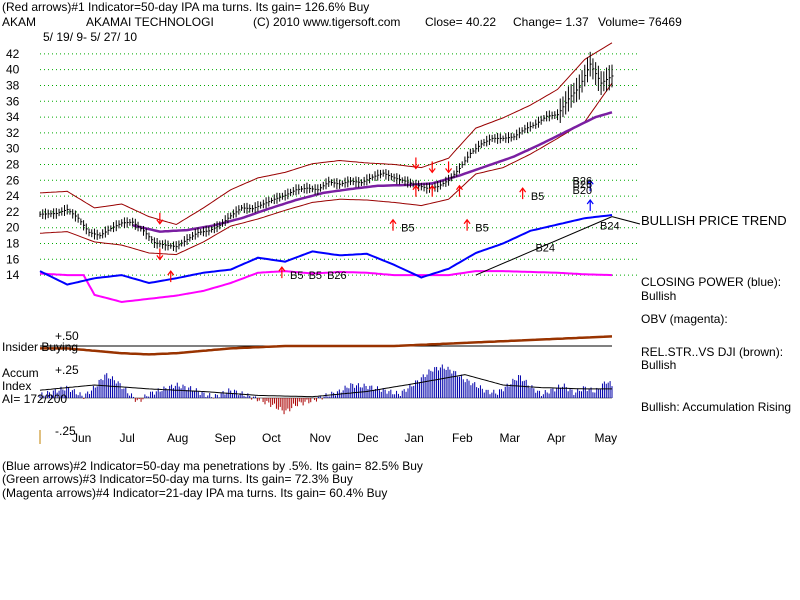 The width and height of the screenshot is (800, 600). I want to click on obv-label: OBV (magenta):, so click(684, 319).